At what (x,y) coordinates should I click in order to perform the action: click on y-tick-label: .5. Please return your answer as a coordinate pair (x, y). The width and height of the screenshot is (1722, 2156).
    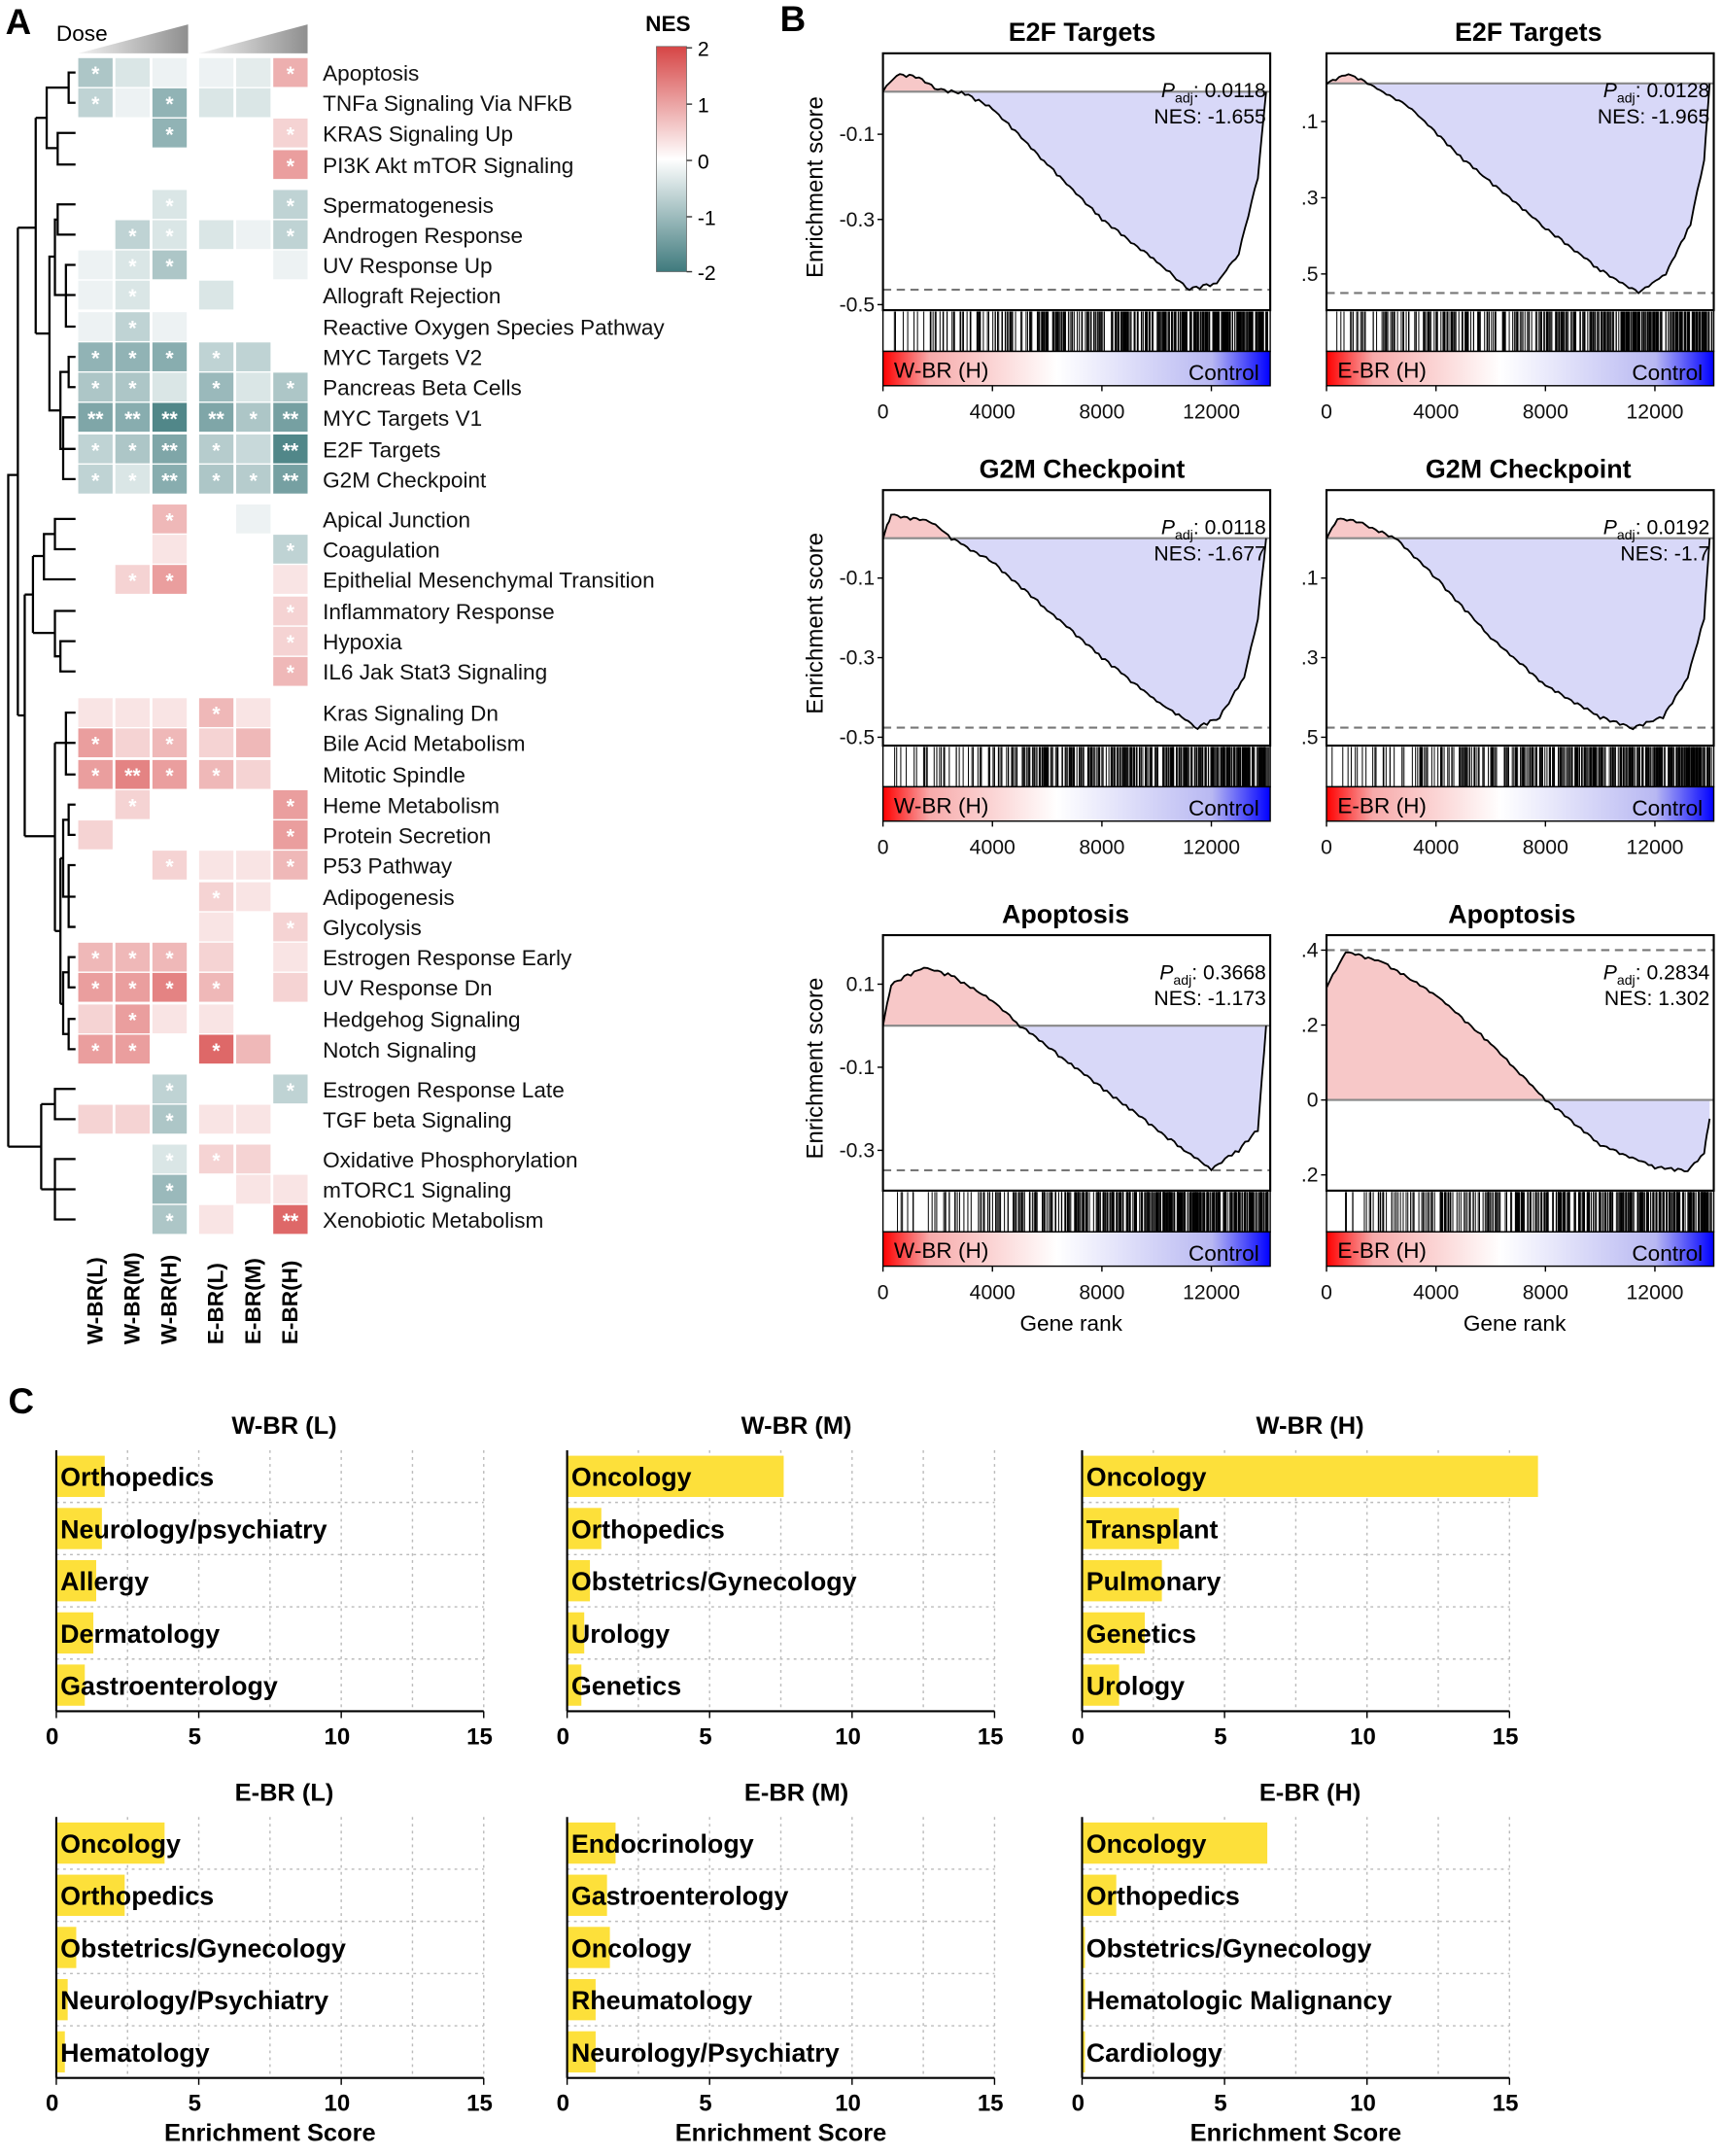
    Looking at the image, I should click on (1310, 274).